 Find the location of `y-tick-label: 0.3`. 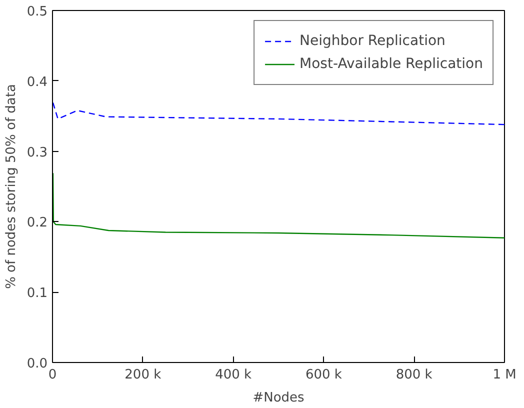

y-tick-label: 0.3 is located at coordinates (37, 152).